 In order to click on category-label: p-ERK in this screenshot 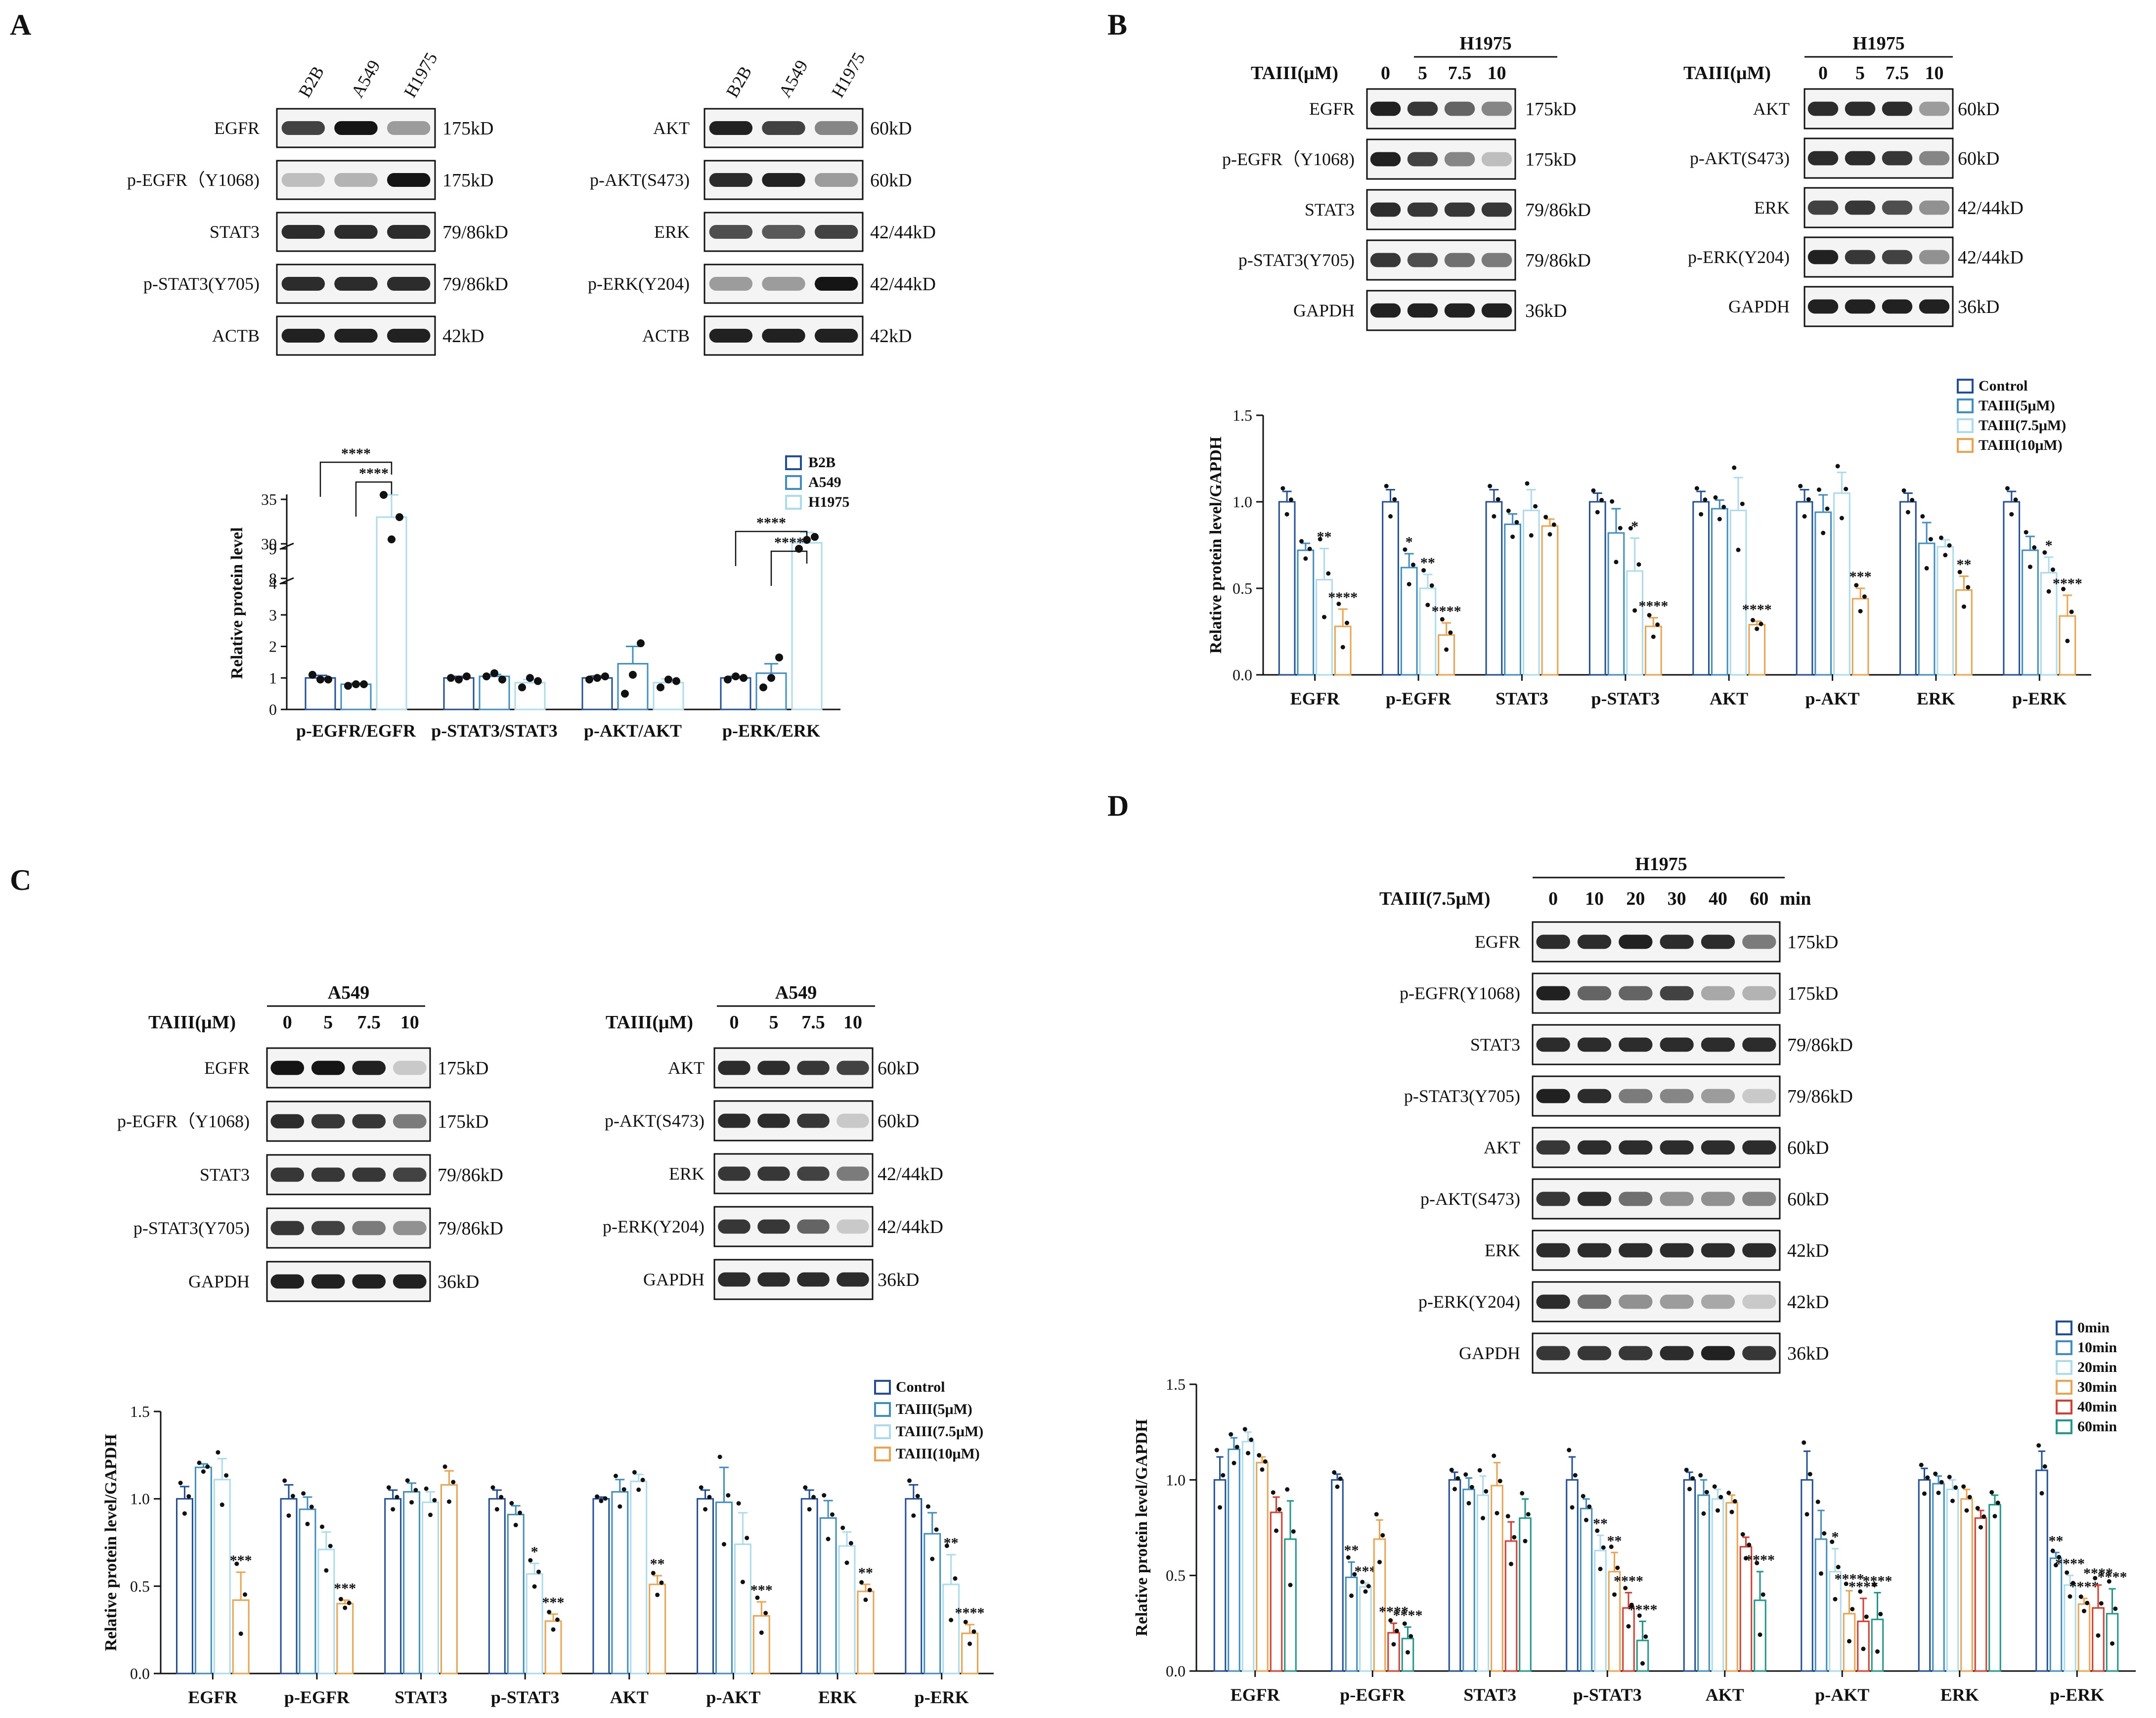, I will do `click(2077, 1695)`.